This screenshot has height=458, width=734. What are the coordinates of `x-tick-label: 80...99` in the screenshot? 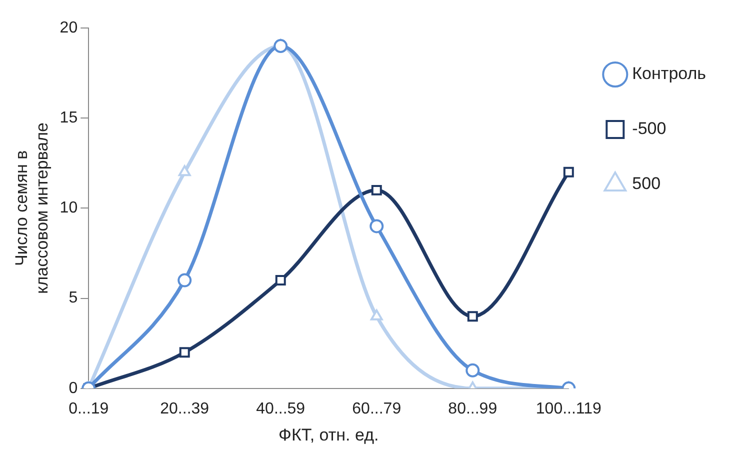 It's located at (473, 409).